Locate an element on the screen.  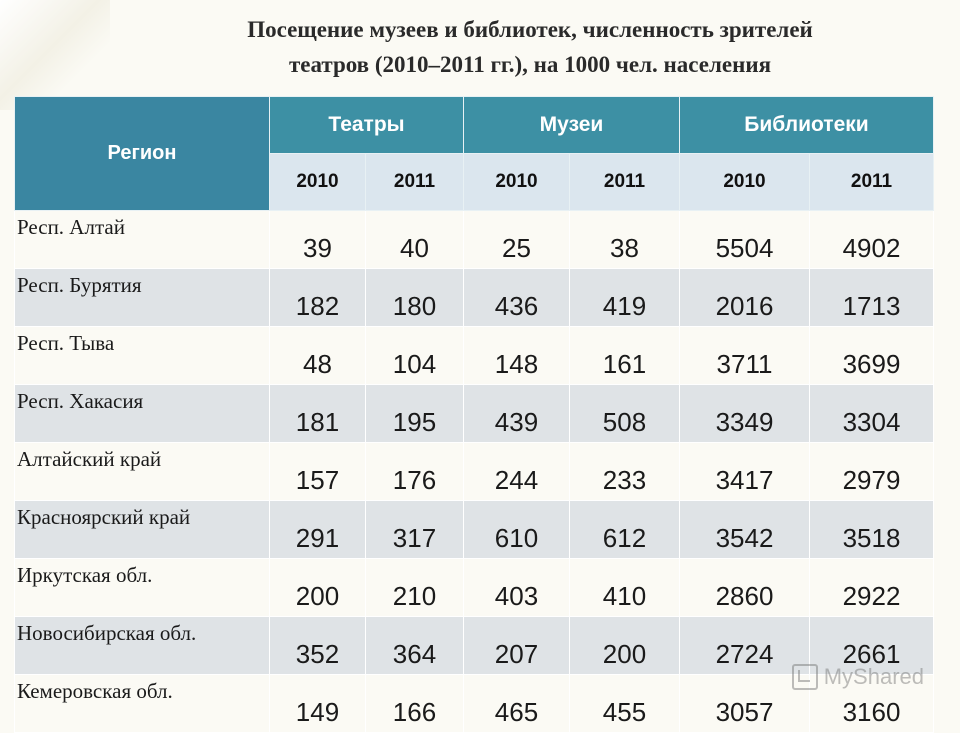
value-cell: 403 is located at coordinates (516, 587).